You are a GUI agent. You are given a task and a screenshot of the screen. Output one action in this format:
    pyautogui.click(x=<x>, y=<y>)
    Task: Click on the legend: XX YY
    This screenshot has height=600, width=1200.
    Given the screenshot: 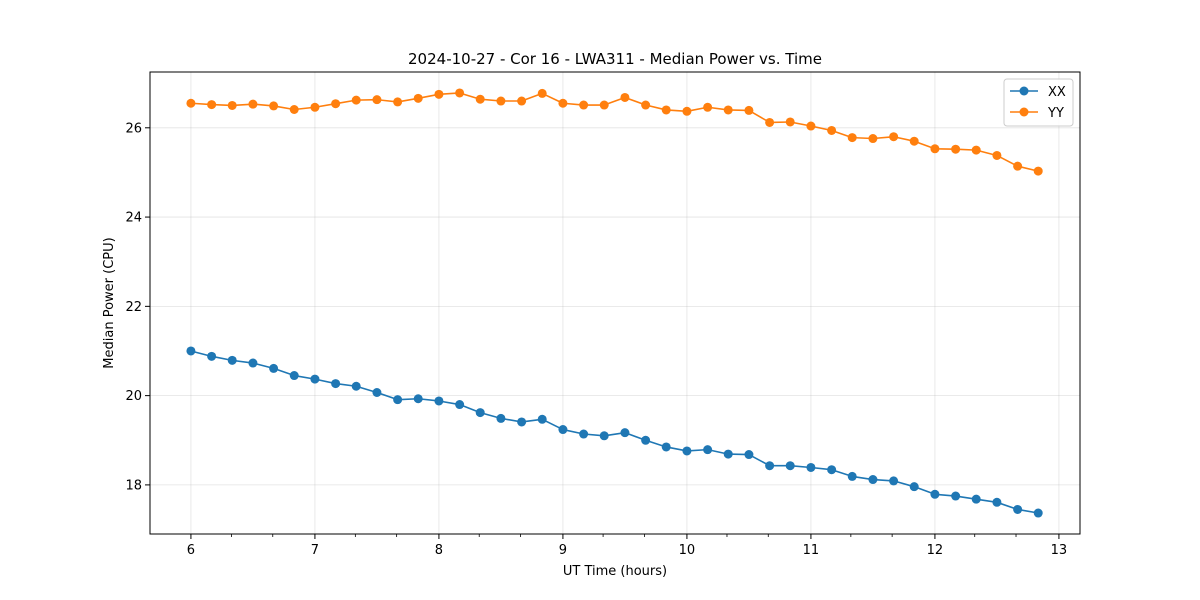 What is the action you would take?
    pyautogui.click(x=1038, y=102)
    